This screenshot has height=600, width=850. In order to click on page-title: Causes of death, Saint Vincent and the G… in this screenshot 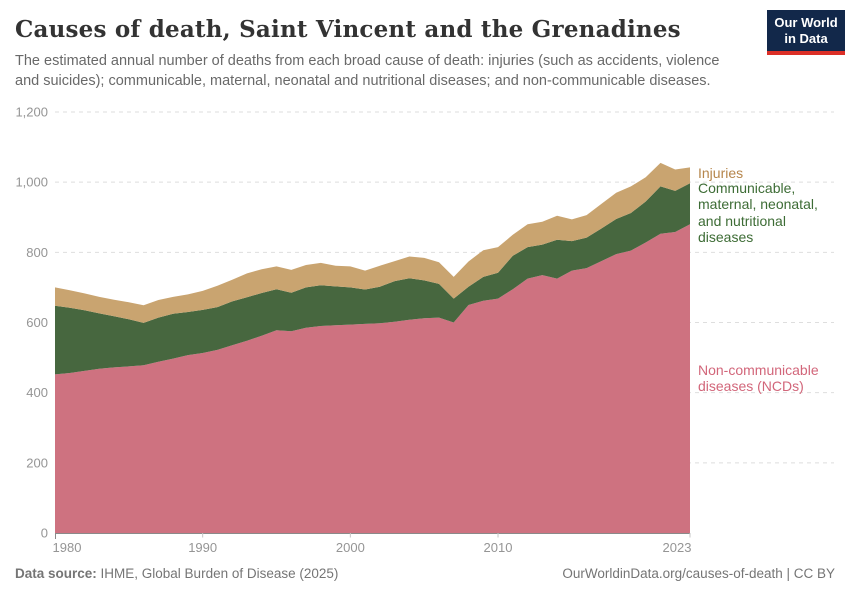, I will do `click(348, 29)`.